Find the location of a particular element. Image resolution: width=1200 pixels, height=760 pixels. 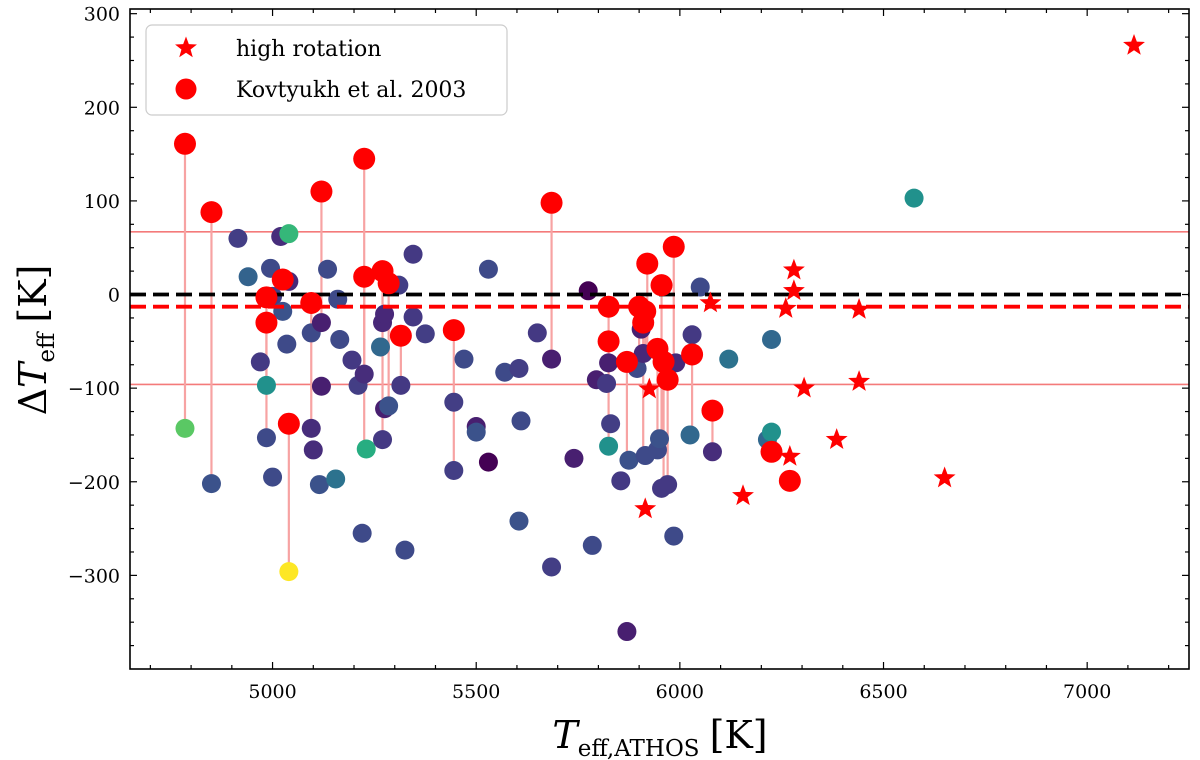

legend-star-shape is located at coordinates (186, 47).